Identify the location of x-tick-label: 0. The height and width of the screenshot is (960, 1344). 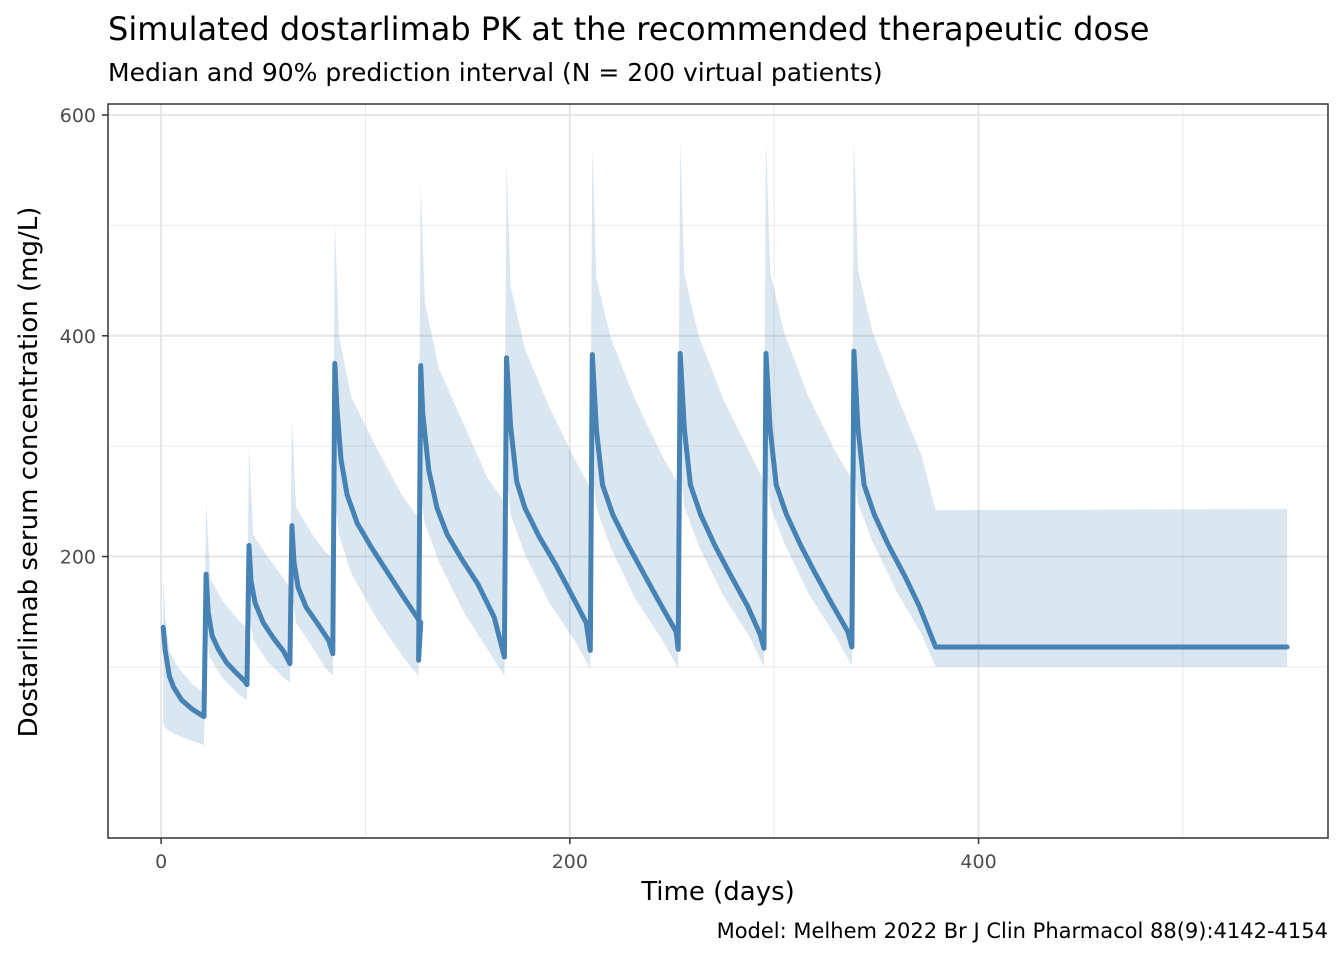
(161, 862).